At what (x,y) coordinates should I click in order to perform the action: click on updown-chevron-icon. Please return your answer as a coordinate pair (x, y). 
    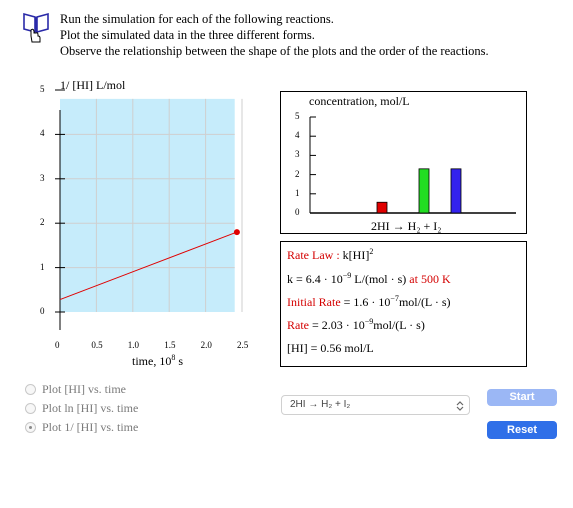
    Looking at the image, I should click on (460, 405).